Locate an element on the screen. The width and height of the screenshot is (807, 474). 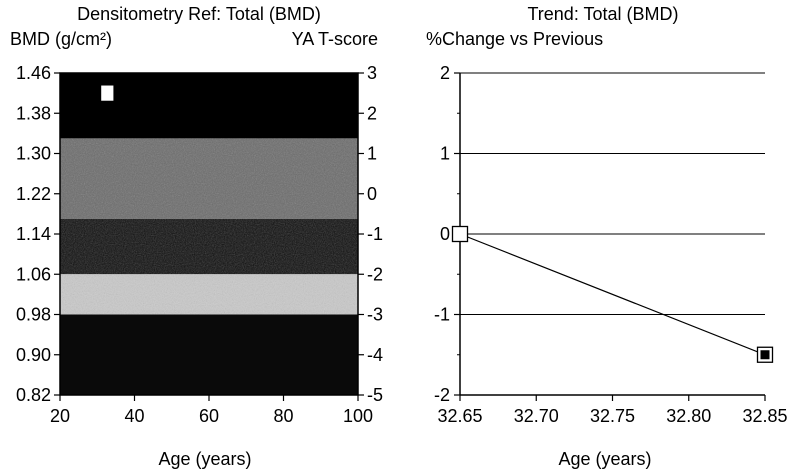
y-tick-label: 1.06 is located at coordinates (33, 274).